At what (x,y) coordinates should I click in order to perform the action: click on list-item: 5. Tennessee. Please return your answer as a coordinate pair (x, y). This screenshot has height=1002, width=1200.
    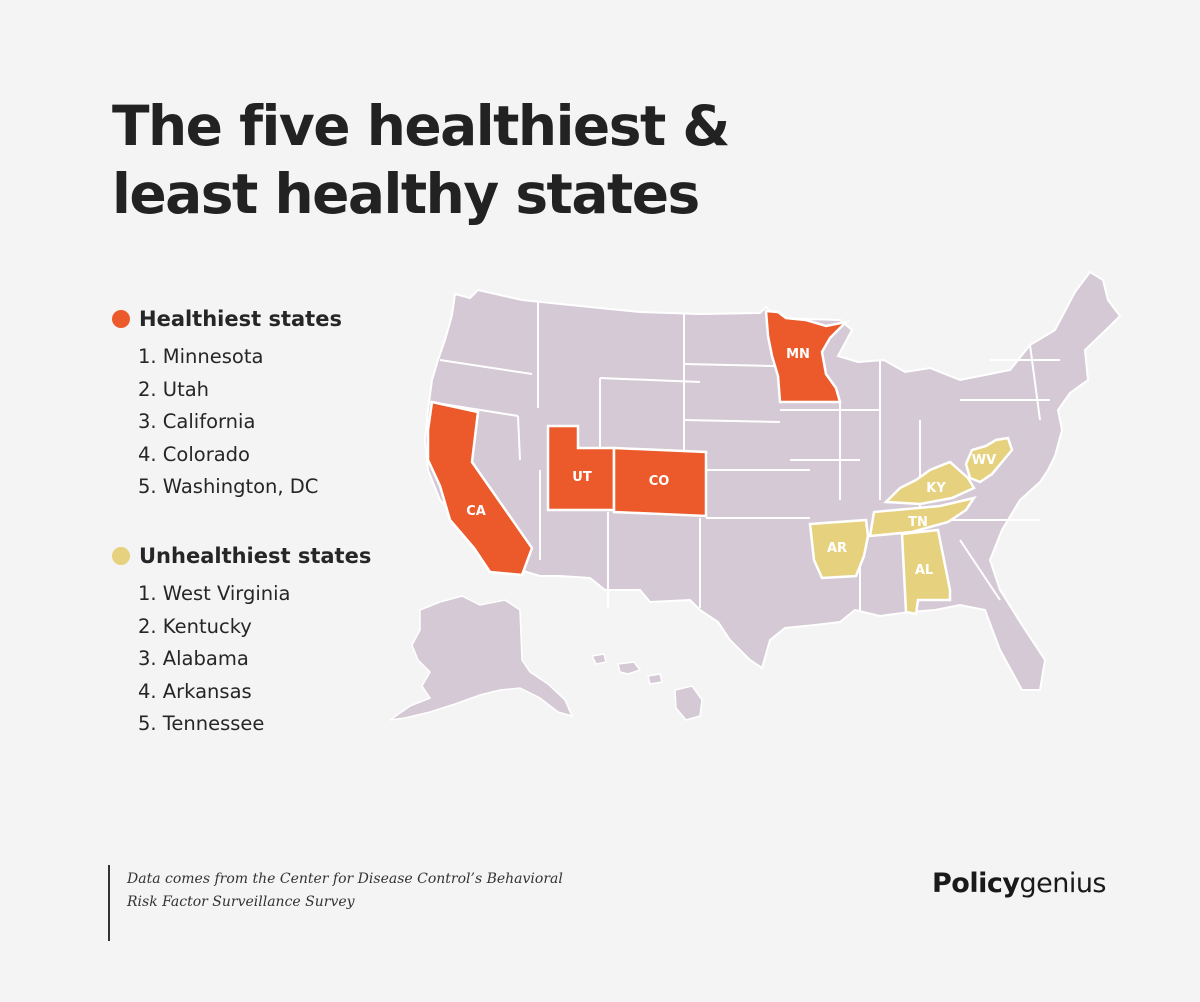
    Looking at the image, I should click on (201, 723).